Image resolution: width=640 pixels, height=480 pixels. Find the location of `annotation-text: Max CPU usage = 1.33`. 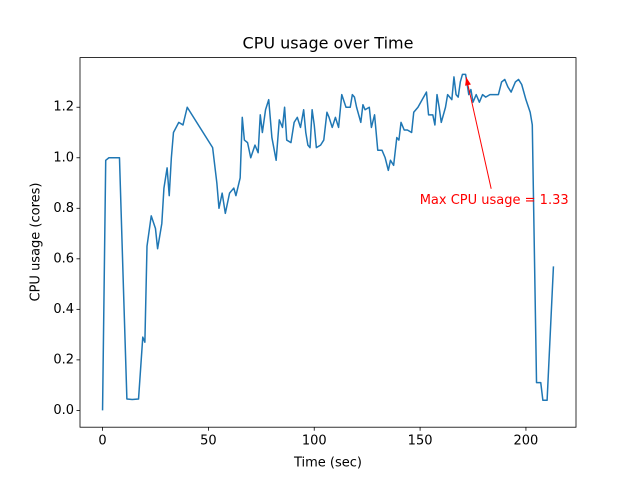

annotation-text: Max CPU usage = 1.33 is located at coordinates (494, 200).